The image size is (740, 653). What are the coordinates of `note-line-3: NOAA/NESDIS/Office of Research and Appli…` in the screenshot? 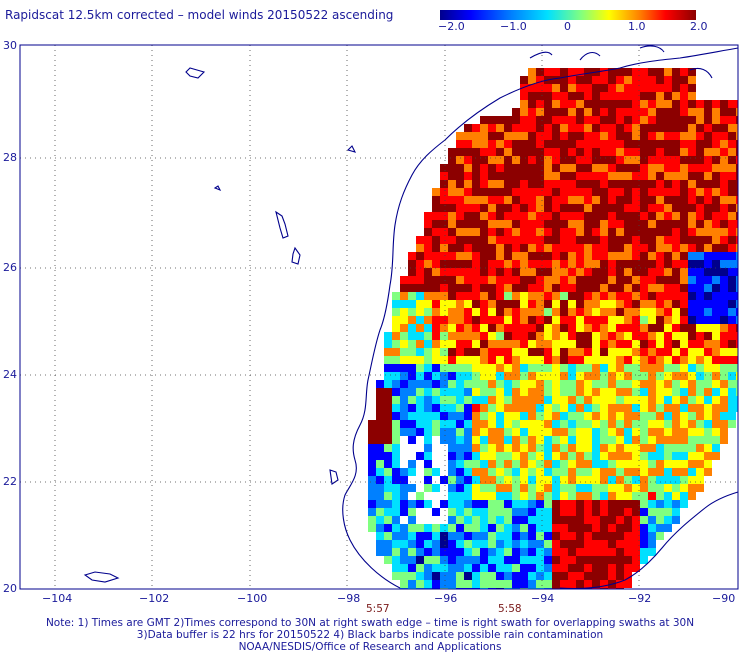 It's located at (370, 647).